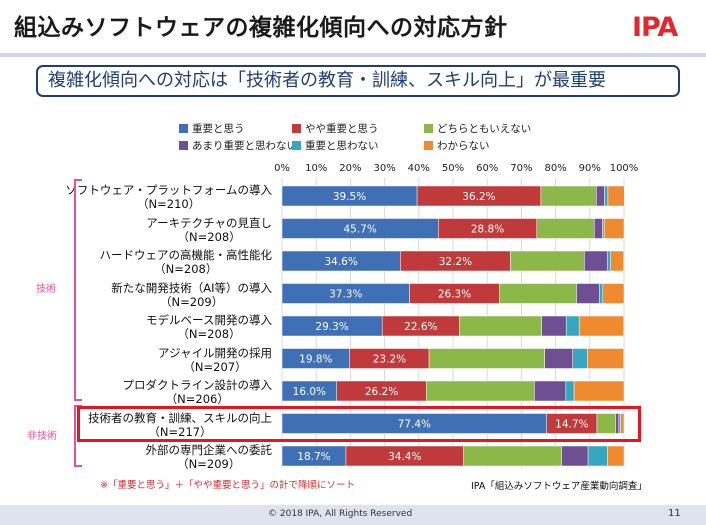  I want to click on category-label: 技術者の教育・訓練、スキルの向上 （N=217）, so click(180, 425).